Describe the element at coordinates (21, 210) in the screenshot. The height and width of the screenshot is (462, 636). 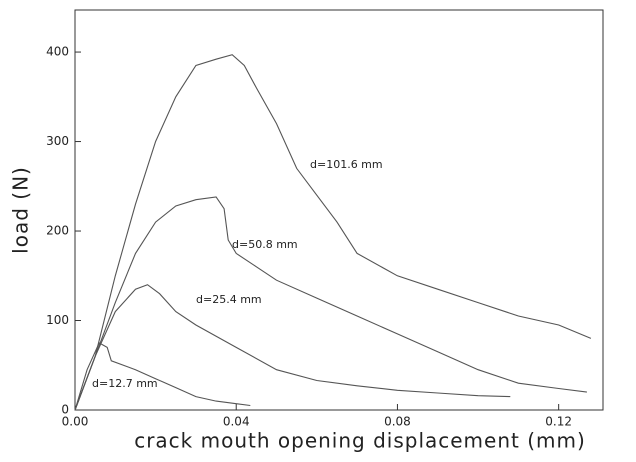
I see `y-axis-title: load (N)` at that location.